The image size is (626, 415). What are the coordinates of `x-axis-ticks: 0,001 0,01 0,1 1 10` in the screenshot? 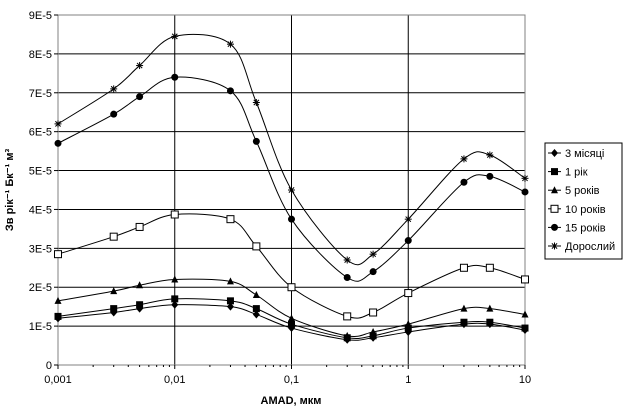 It's located at (287, 375).